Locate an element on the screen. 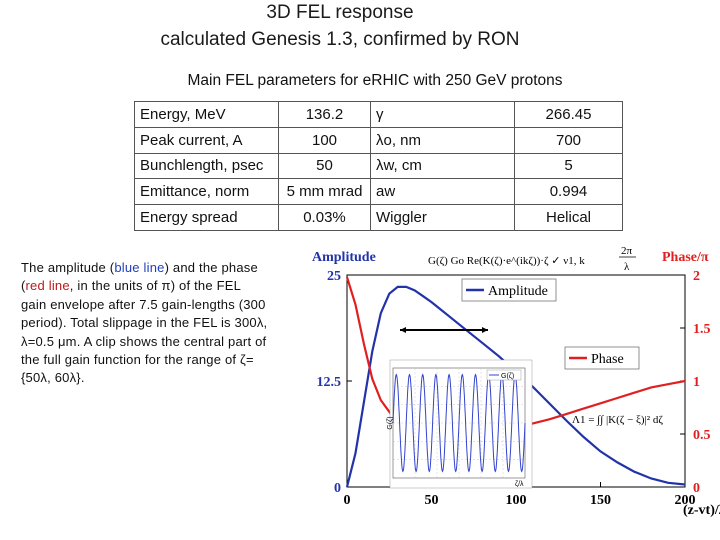 This screenshot has height=540, width=720. table-cell: Emittance, norm is located at coordinates (206, 192).